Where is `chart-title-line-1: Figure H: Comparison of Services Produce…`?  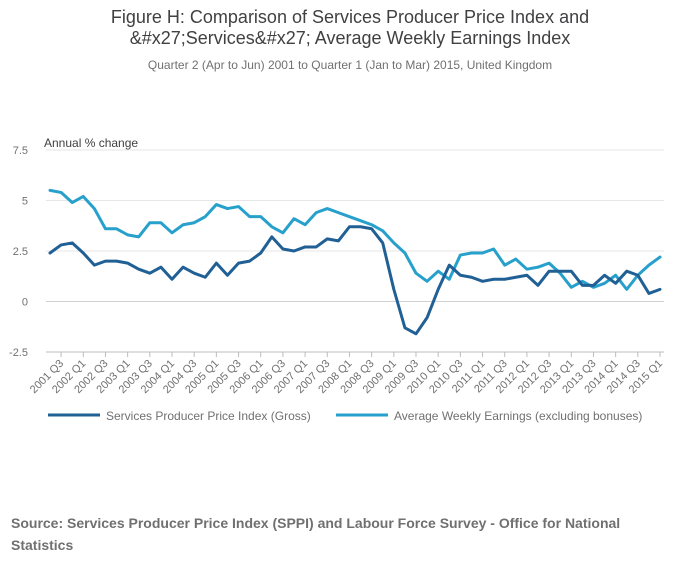
chart-title-line-1: Figure H: Comparison of Services Produce… is located at coordinates (350, 17).